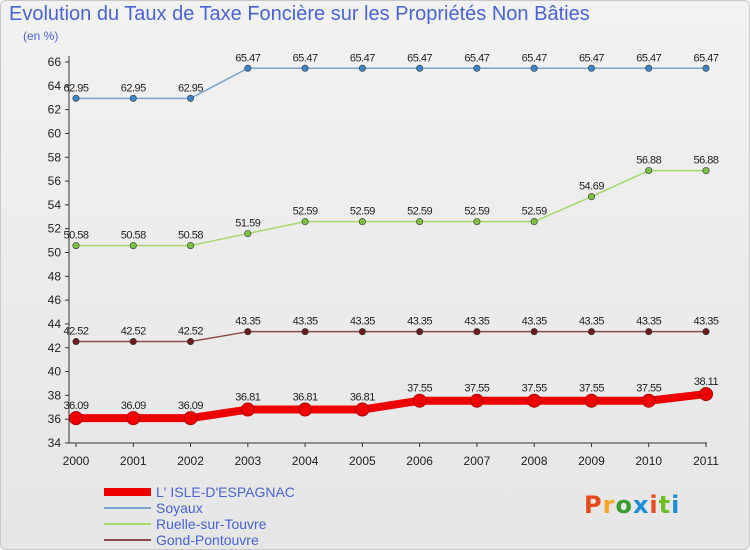 The width and height of the screenshot is (750, 550). I want to click on y-tick-label: 44, so click(55, 324).